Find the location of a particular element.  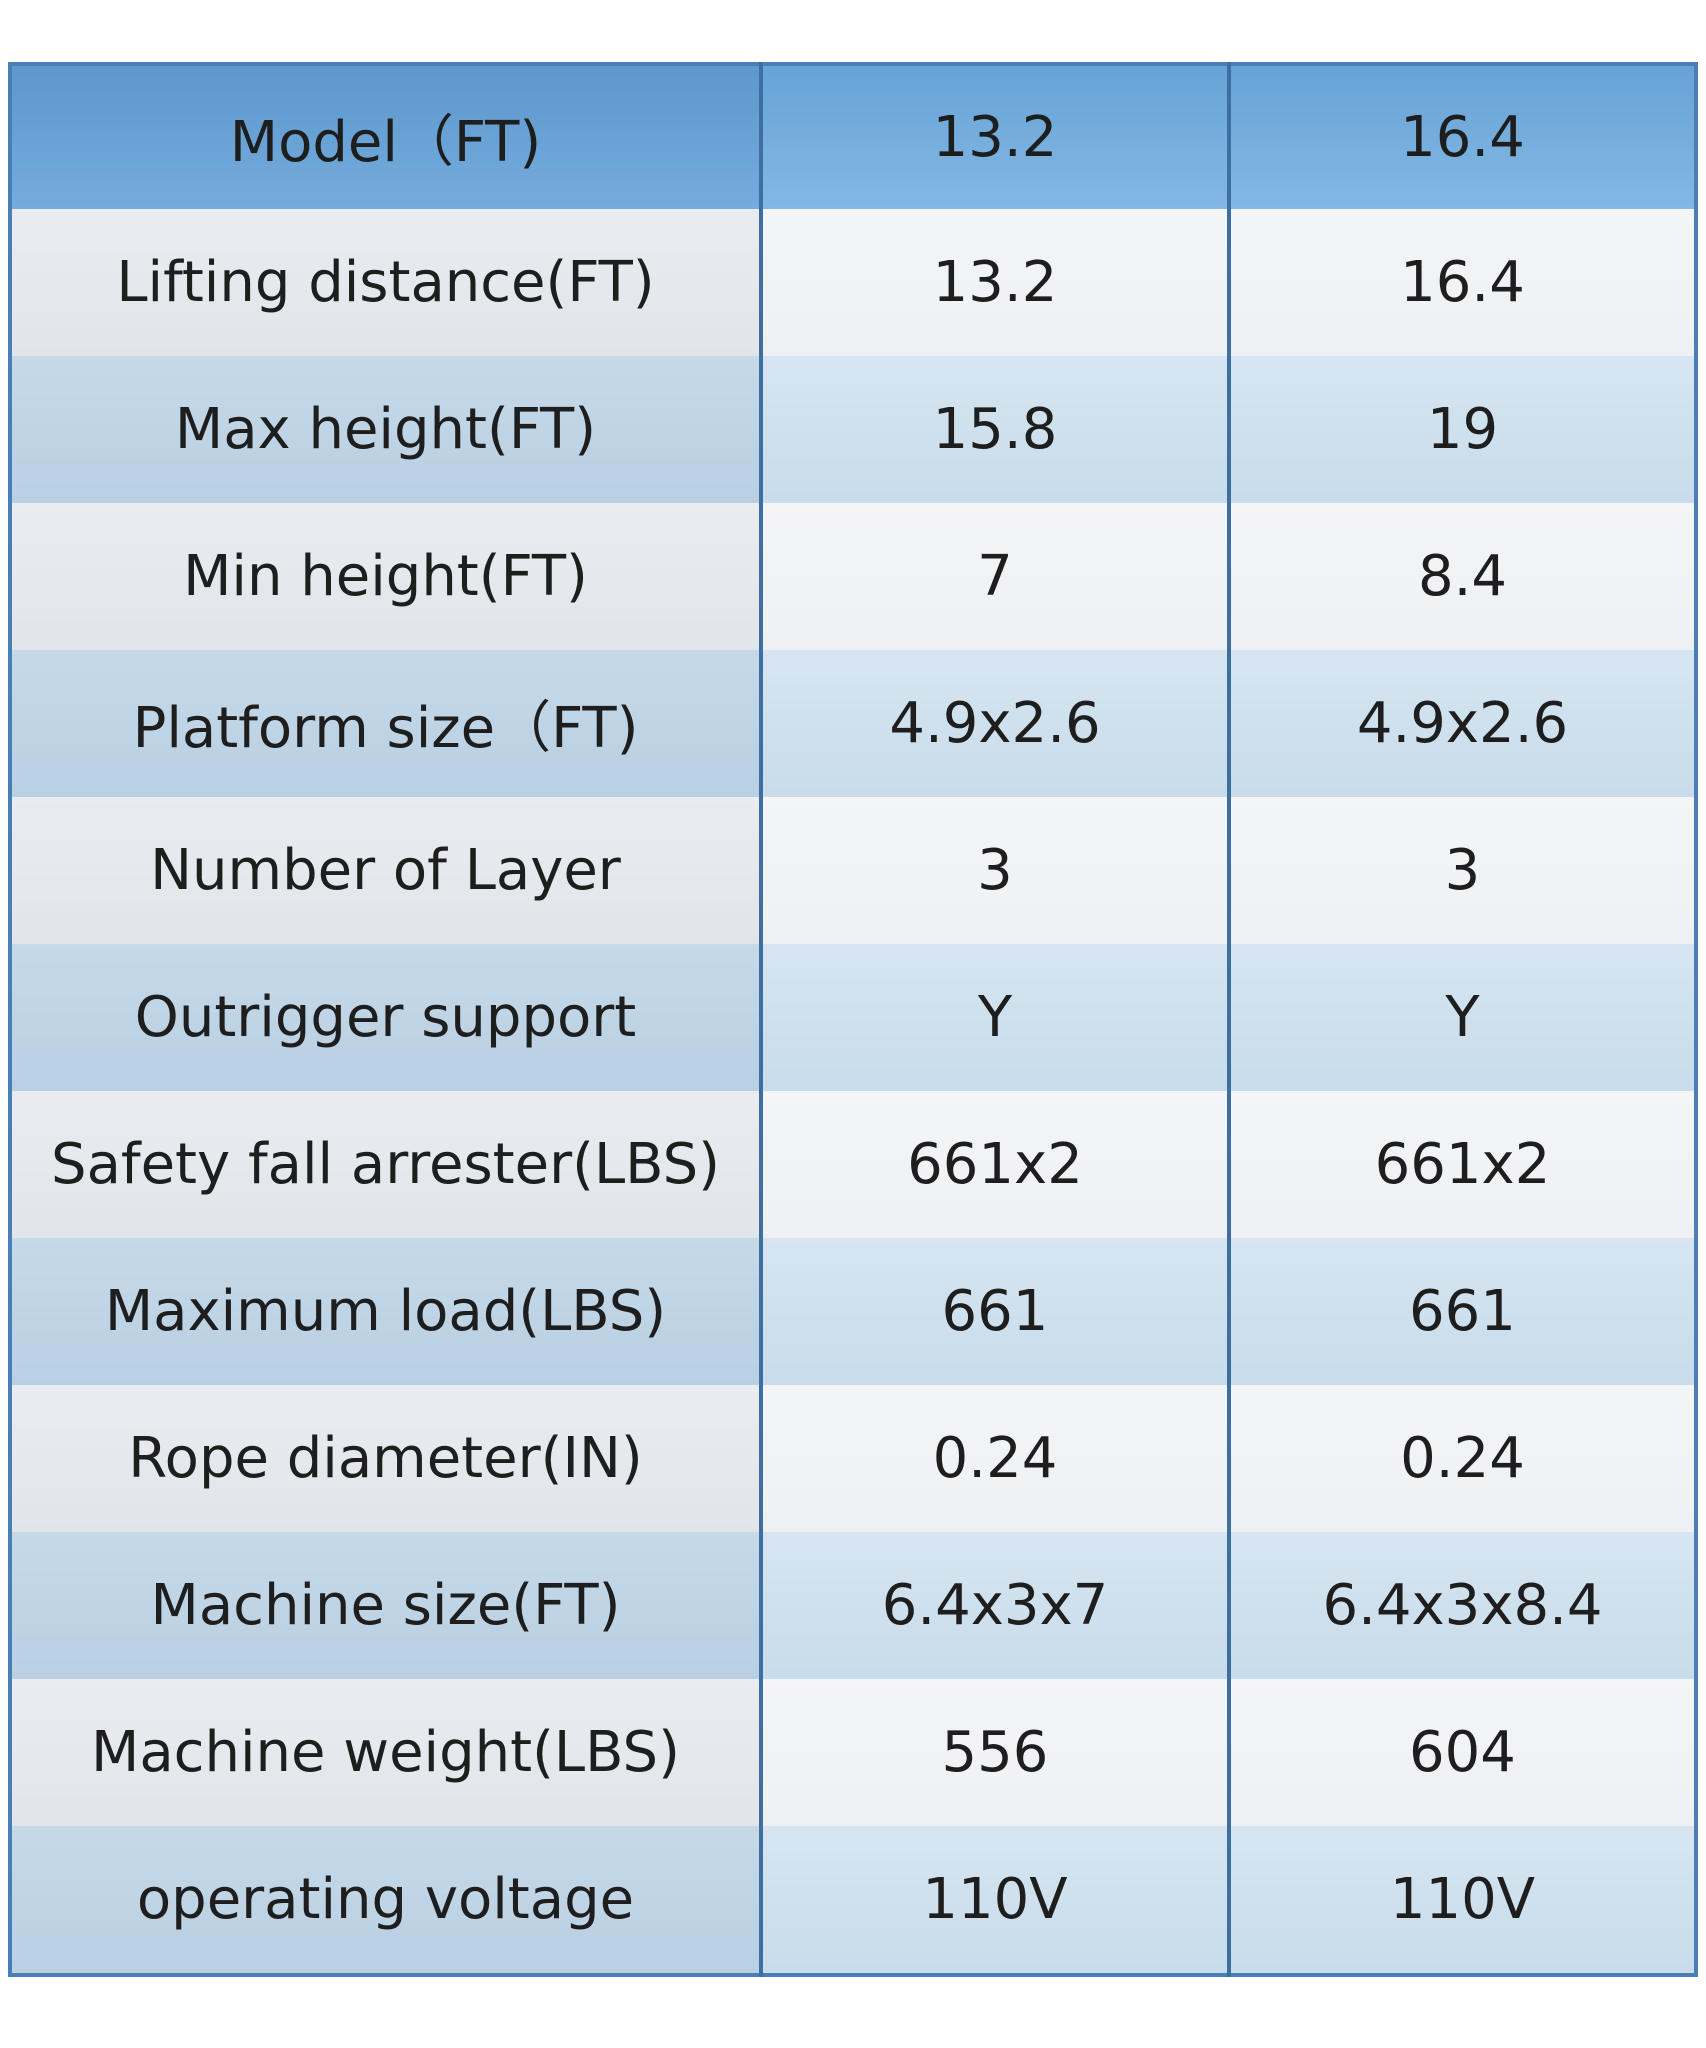

row-label: Min height(FT) is located at coordinates (385, 576).